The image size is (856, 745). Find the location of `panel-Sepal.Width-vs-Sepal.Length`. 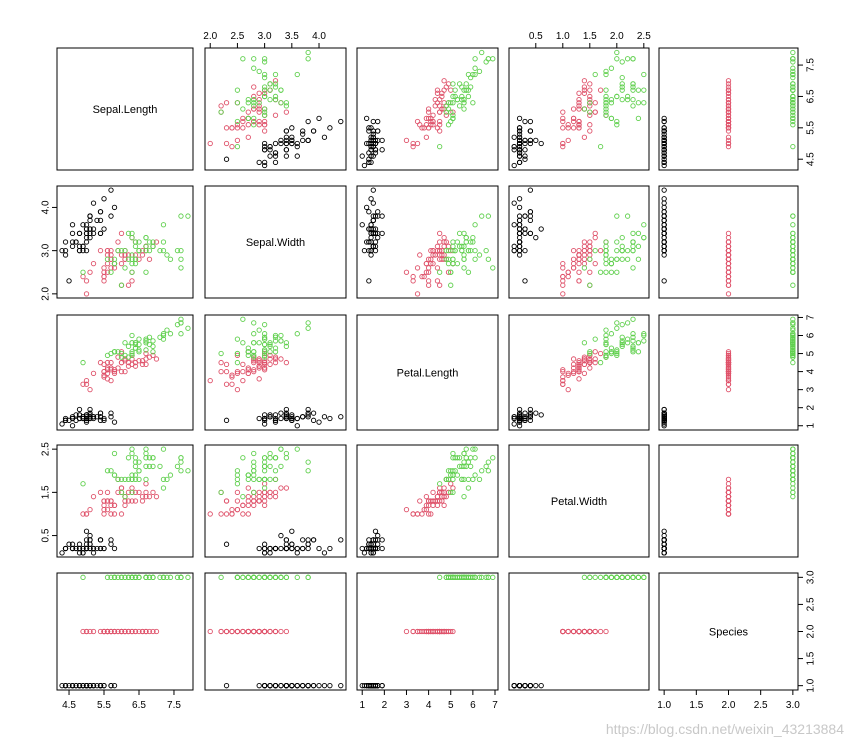

panel-Sepal.Width-vs-Sepal.Length is located at coordinates (125, 242).